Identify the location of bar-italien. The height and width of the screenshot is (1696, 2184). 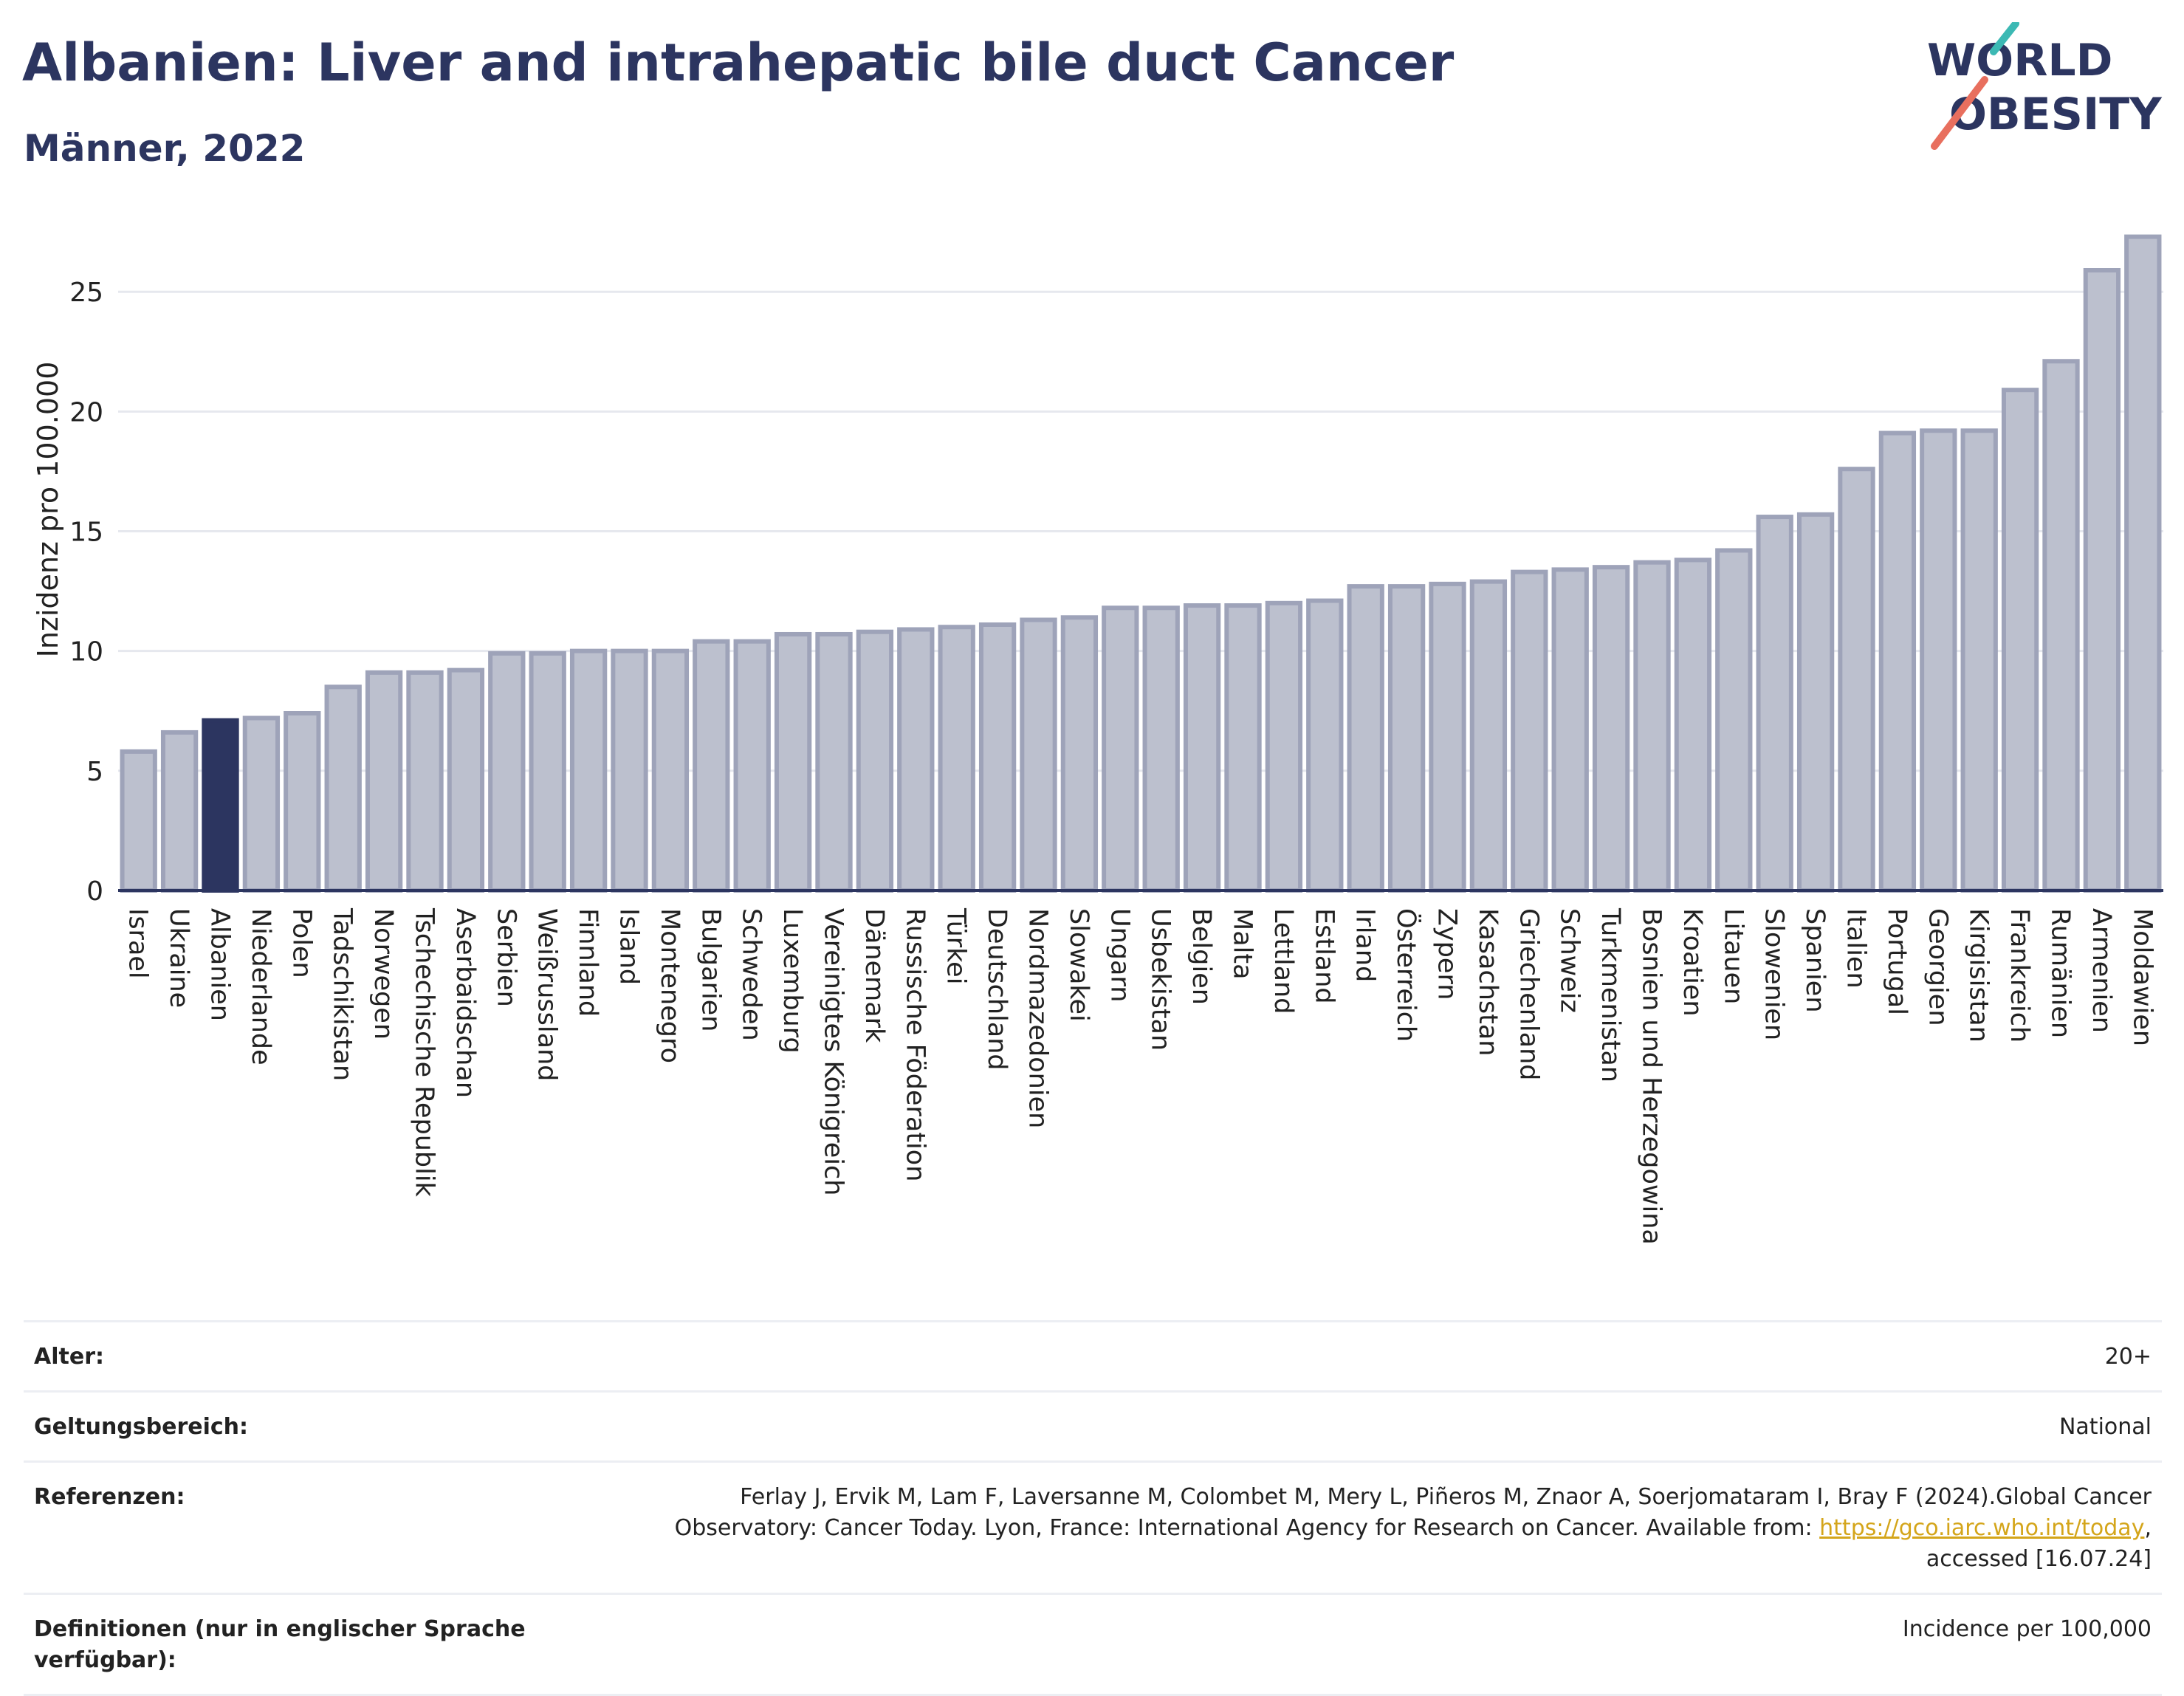
(1857, 680).